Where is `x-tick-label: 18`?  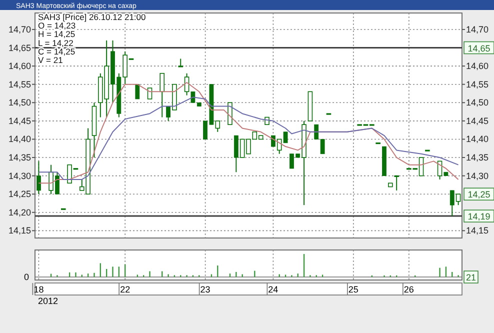 x-tick-label: 18 is located at coordinates (39, 289).